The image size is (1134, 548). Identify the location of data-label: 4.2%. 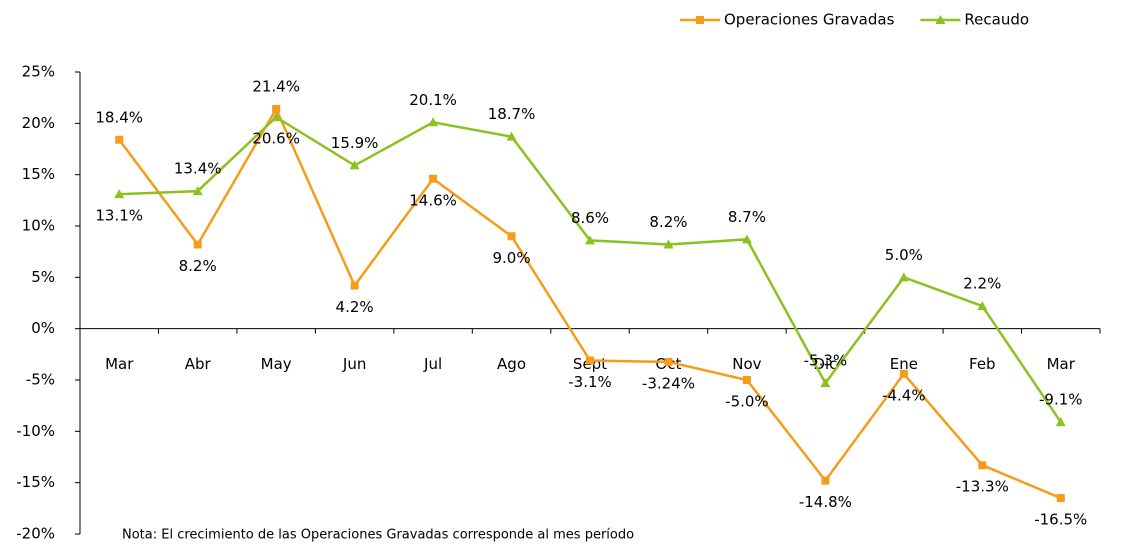
(355, 307).